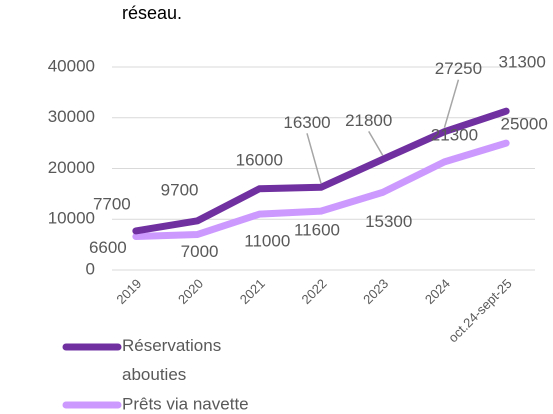 Image resolution: width=553 pixels, height=414 pixels. Describe the element at coordinates (524, 124) in the screenshot. I see `data-label: 25000` at that location.